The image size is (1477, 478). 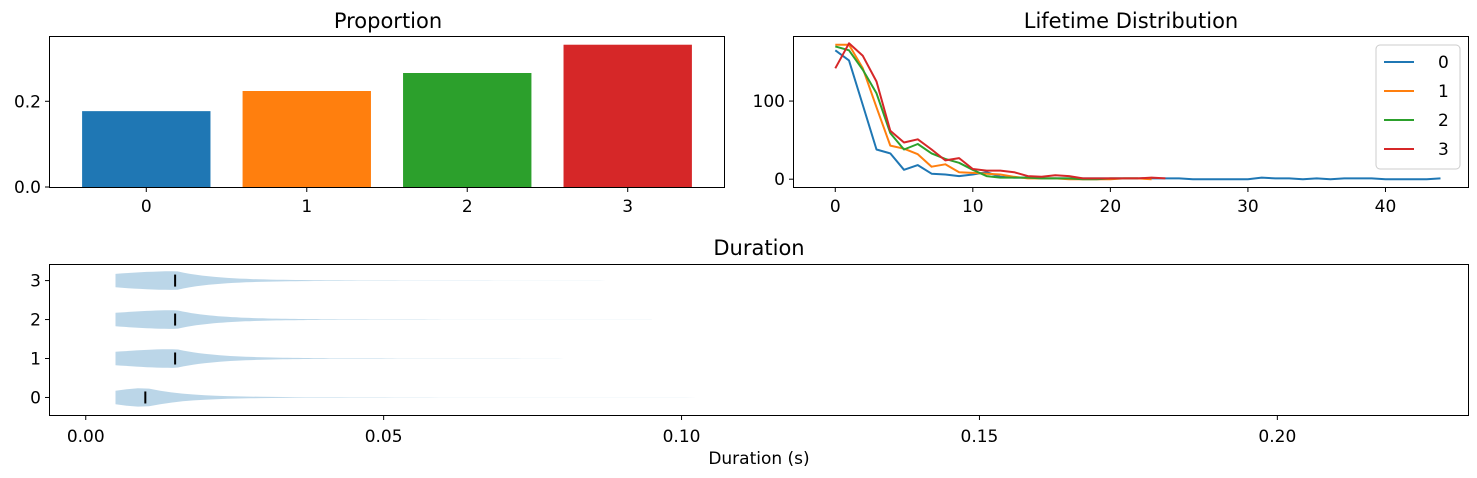 I want to click on duration-ytick-label: 1, so click(x=35, y=360).